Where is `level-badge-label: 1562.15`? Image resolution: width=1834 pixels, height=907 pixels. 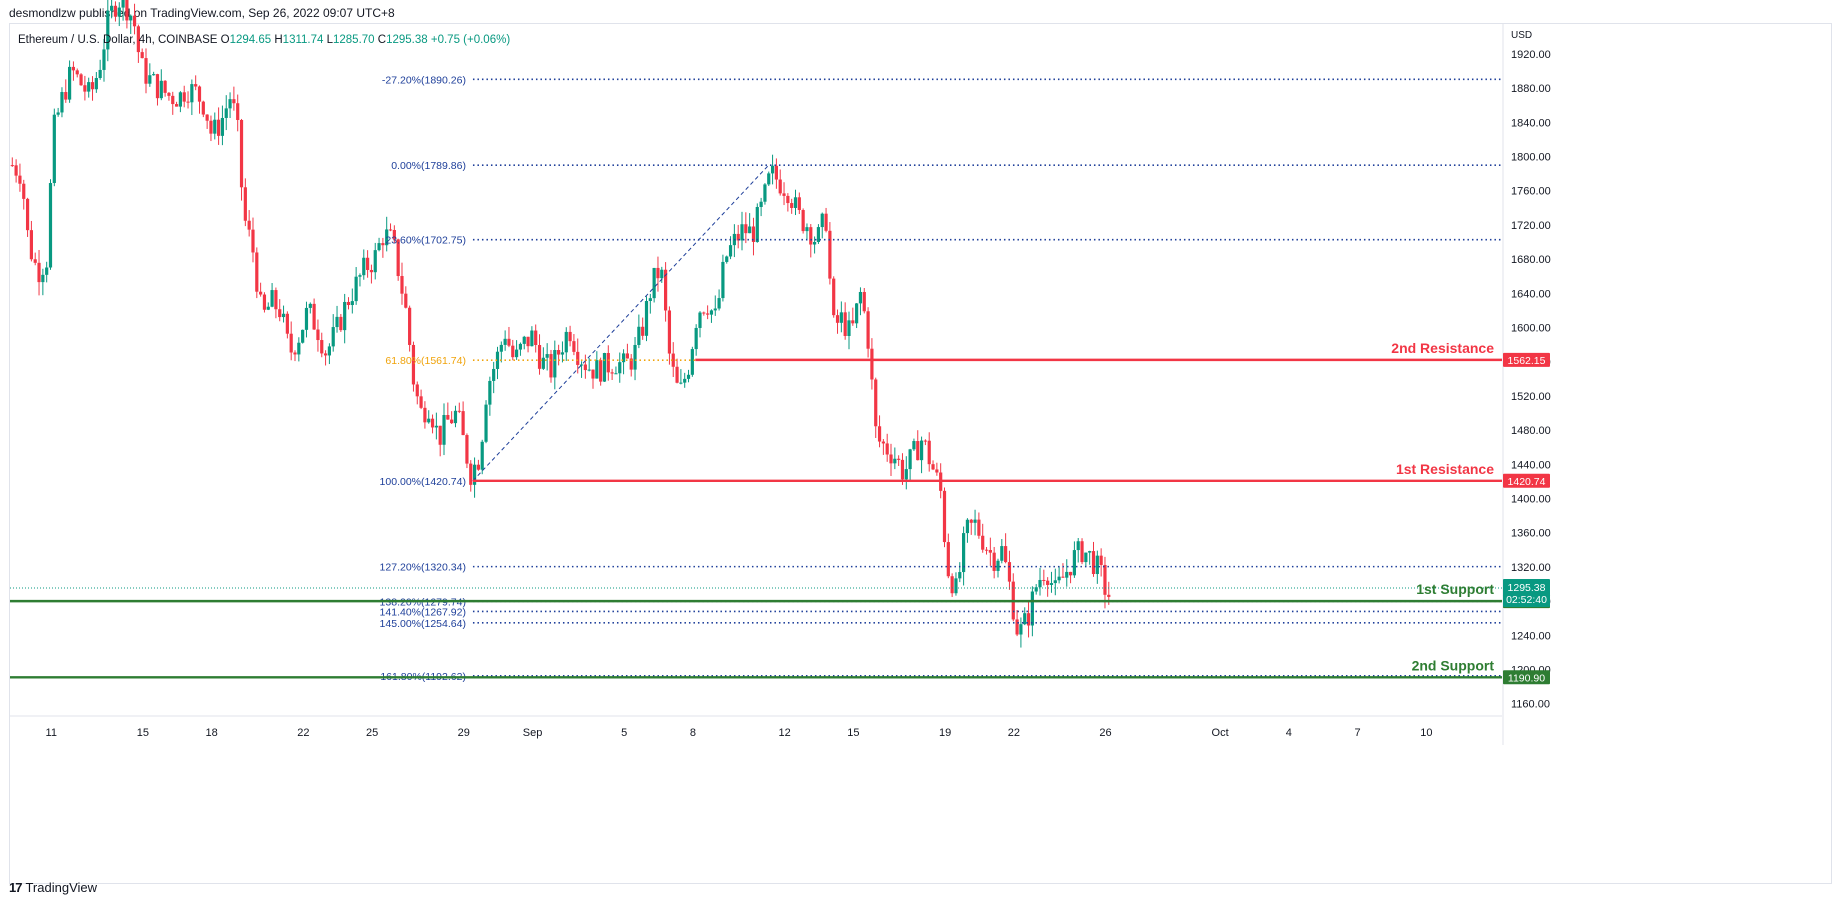 level-badge-label: 1562.15 is located at coordinates (1527, 361).